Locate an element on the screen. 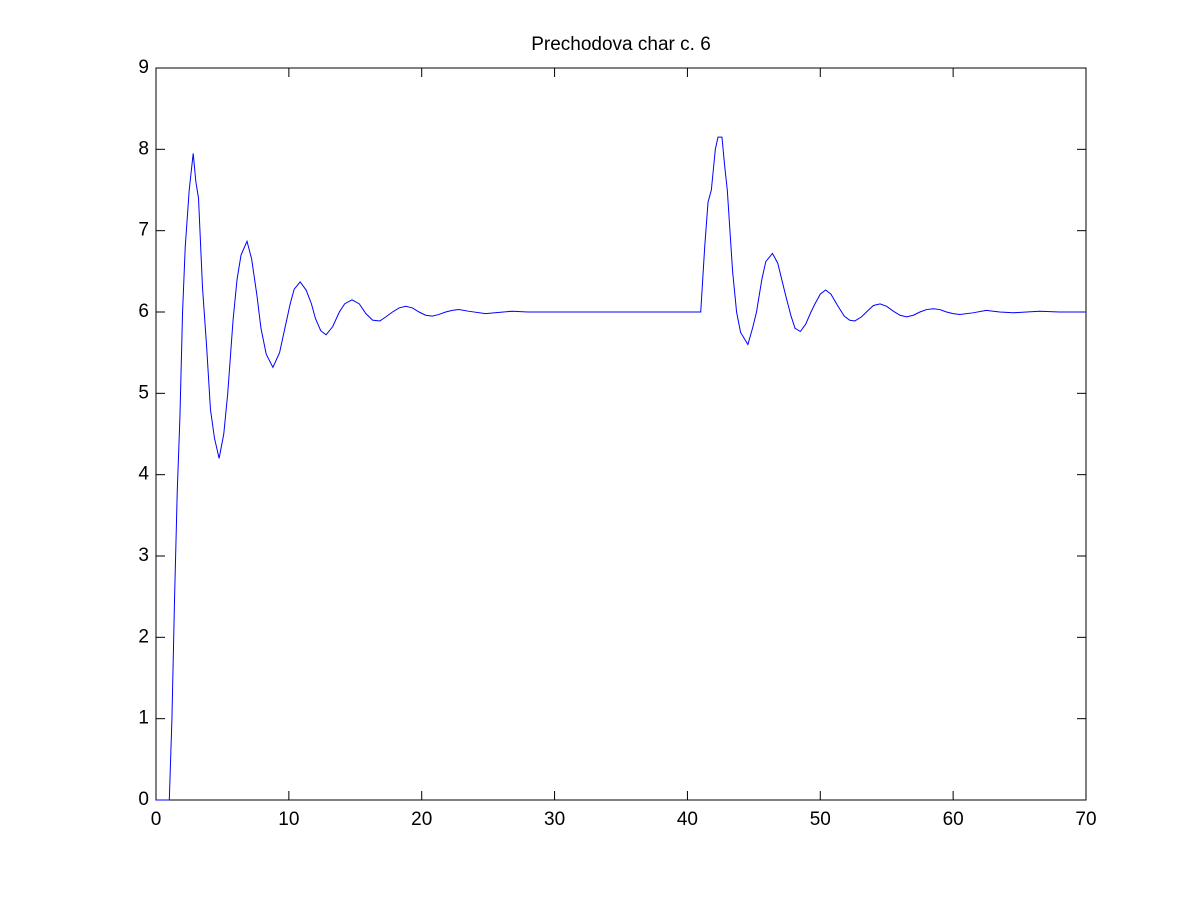  x-tick-label: 70 is located at coordinates (1085, 819).